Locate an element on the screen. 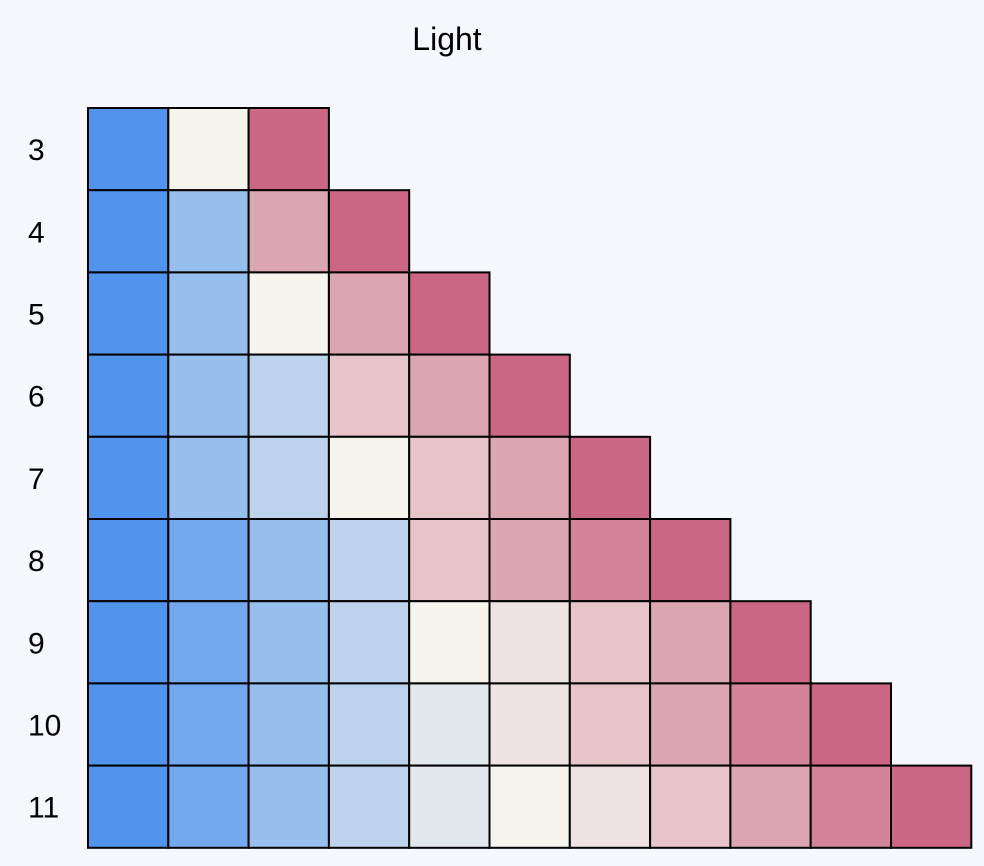  row-label-7: 7 is located at coordinates (36, 479).